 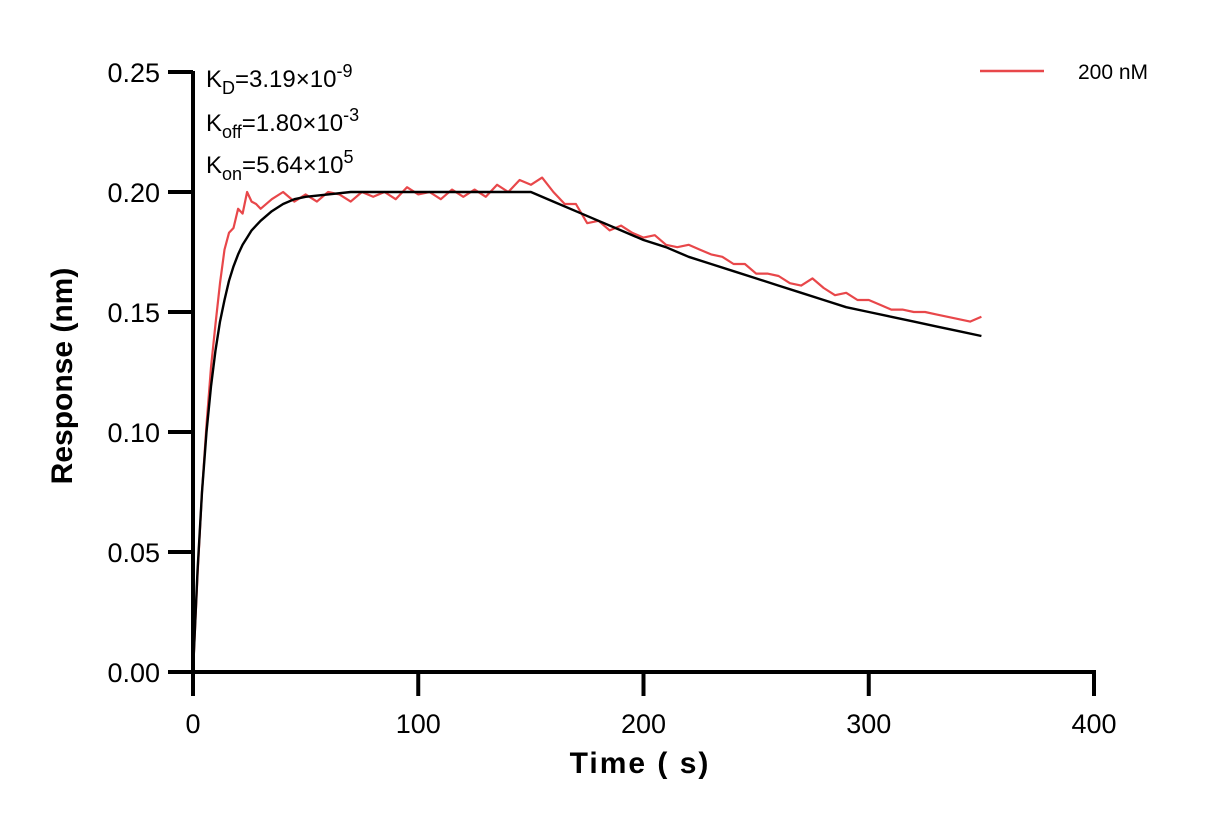 What do you see at coordinates (280, 165) in the screenshot?
I see `kinetic-constant-label: Kon=5.64×105` at bounding box center [280, 165].